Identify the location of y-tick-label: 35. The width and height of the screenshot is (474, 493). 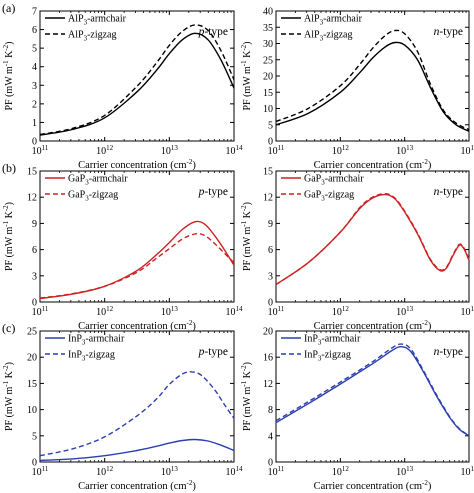
(268, 28).